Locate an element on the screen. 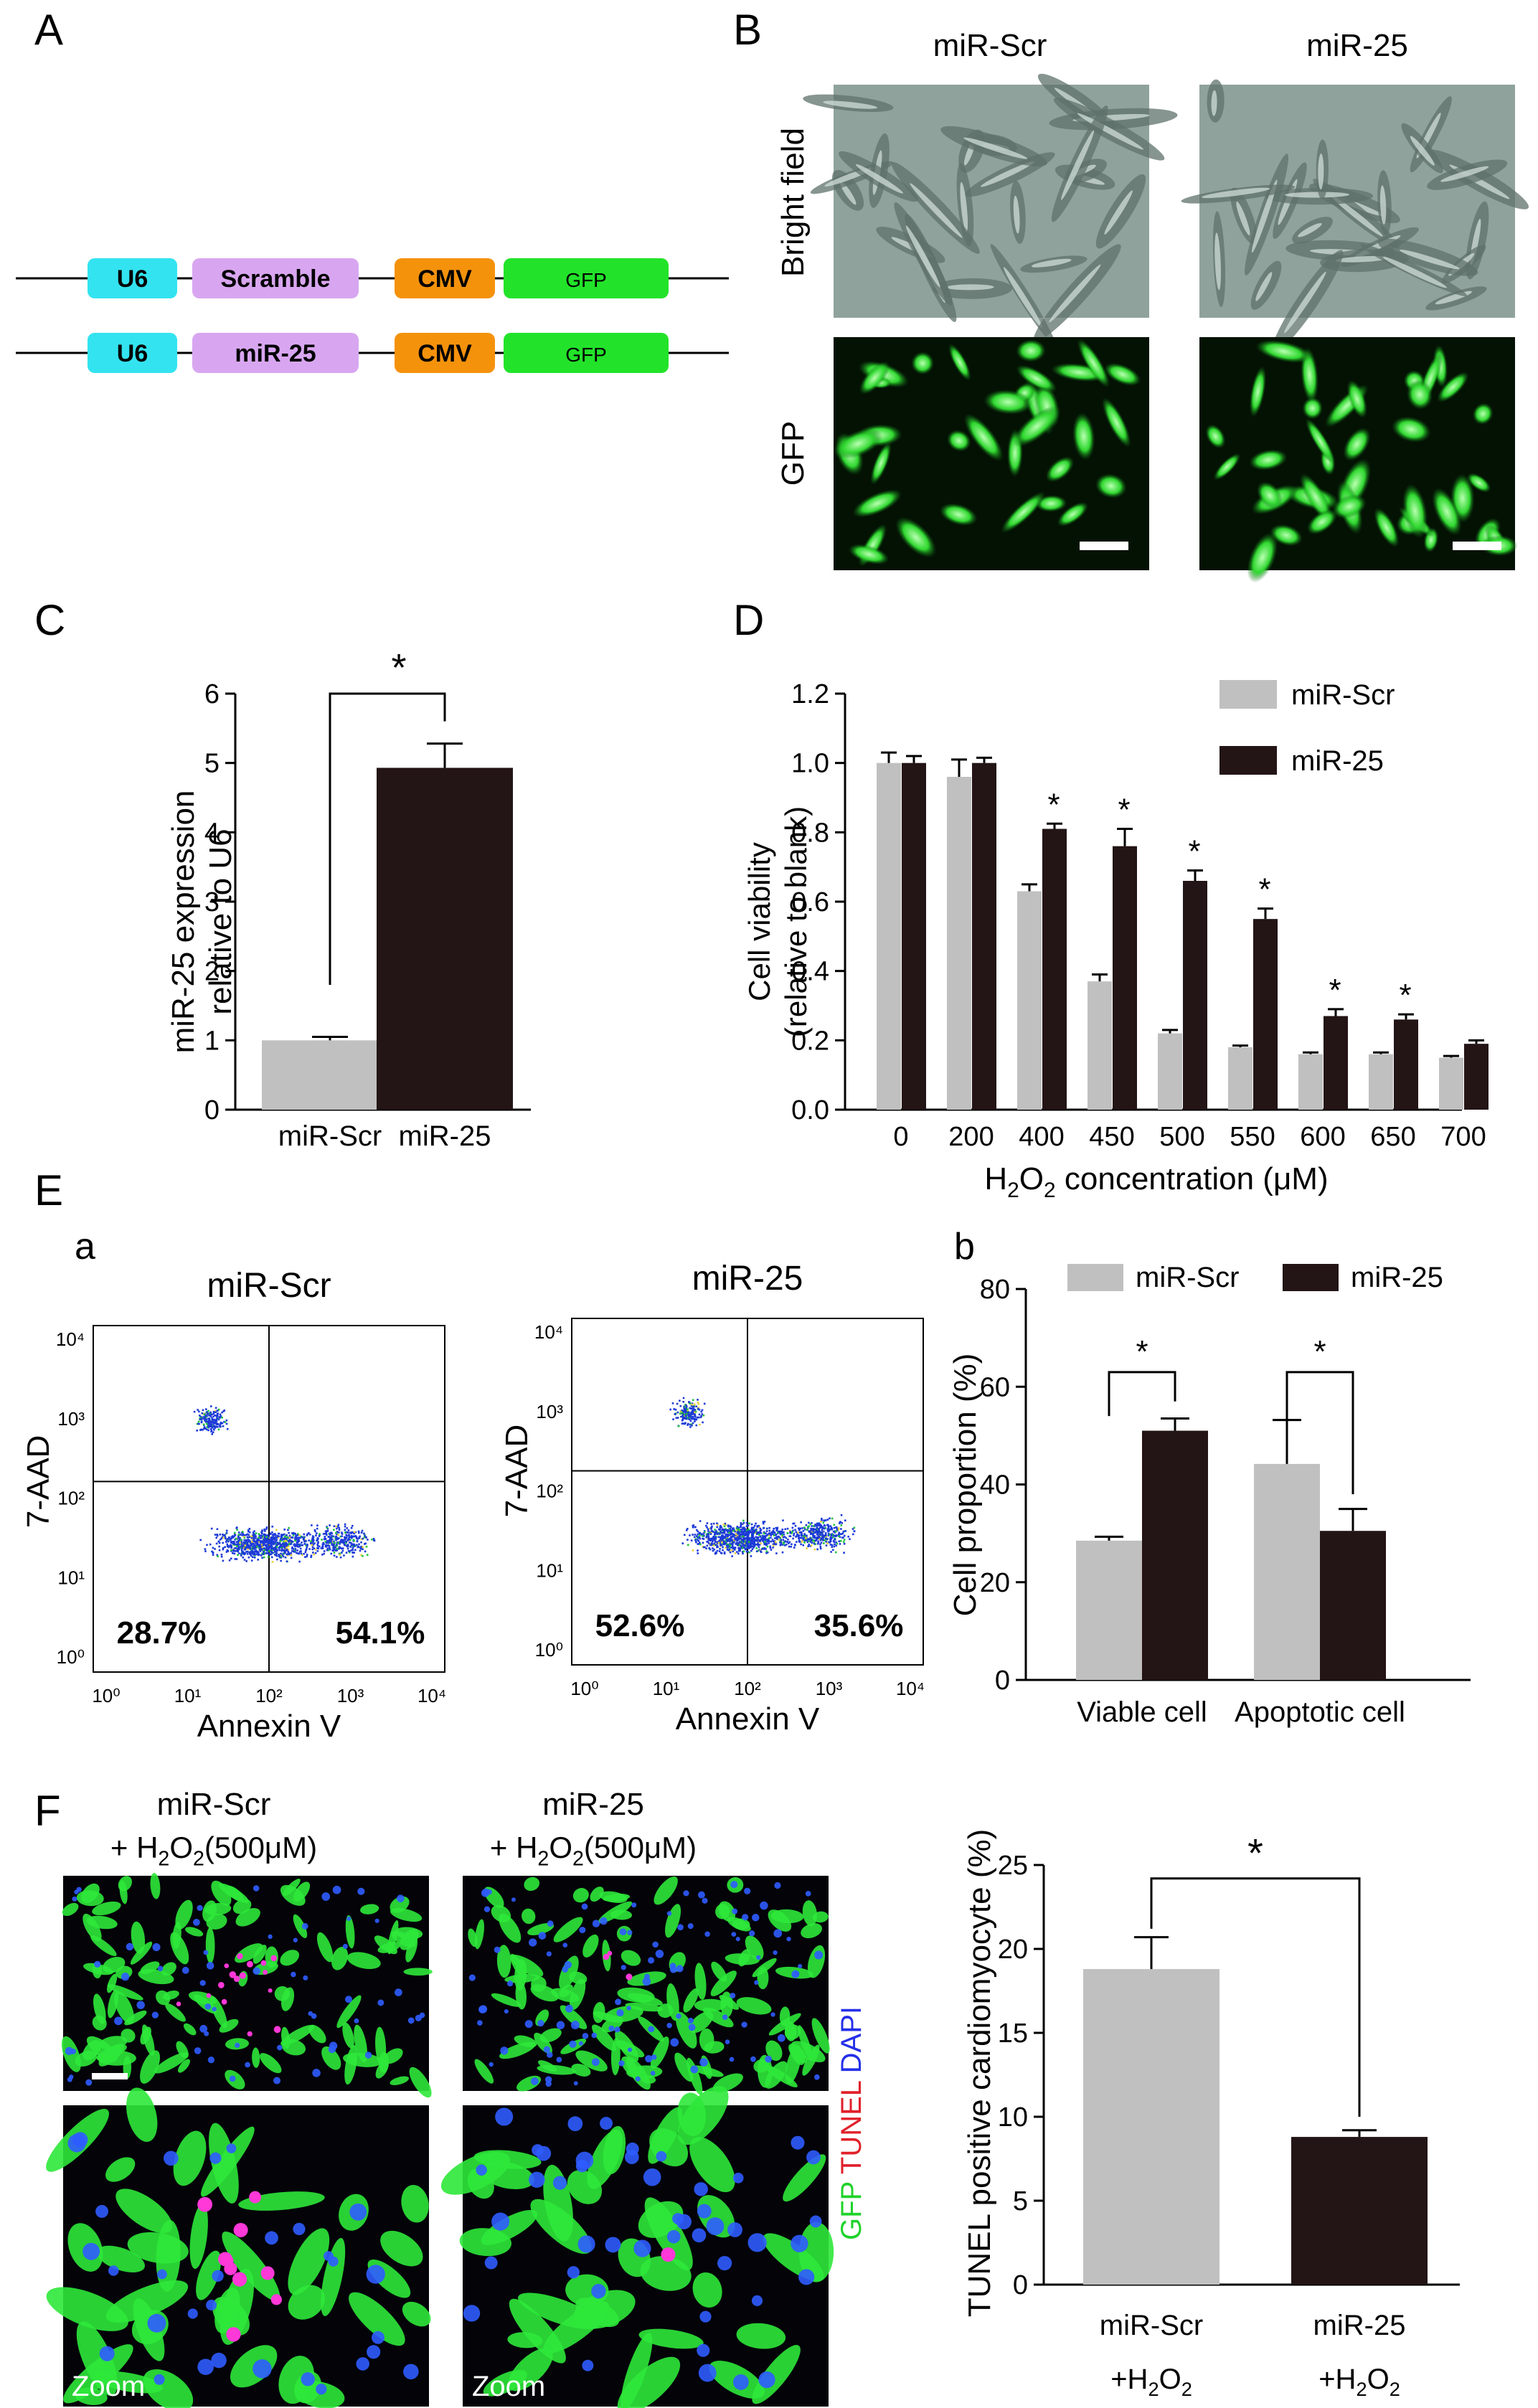 The image size is (1538, 2408). construct-segment-label: Scramble is located at coordinates (275, 279).